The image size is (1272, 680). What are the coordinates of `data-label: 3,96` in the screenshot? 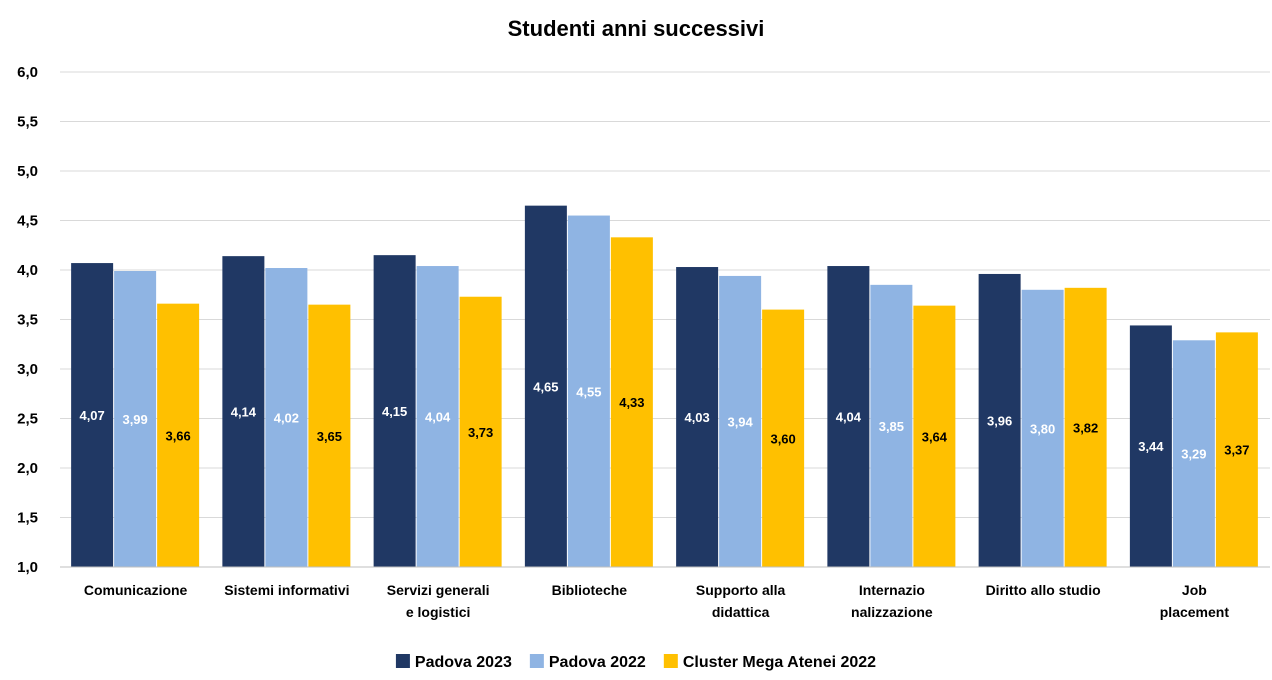 It's located at (999, 420).